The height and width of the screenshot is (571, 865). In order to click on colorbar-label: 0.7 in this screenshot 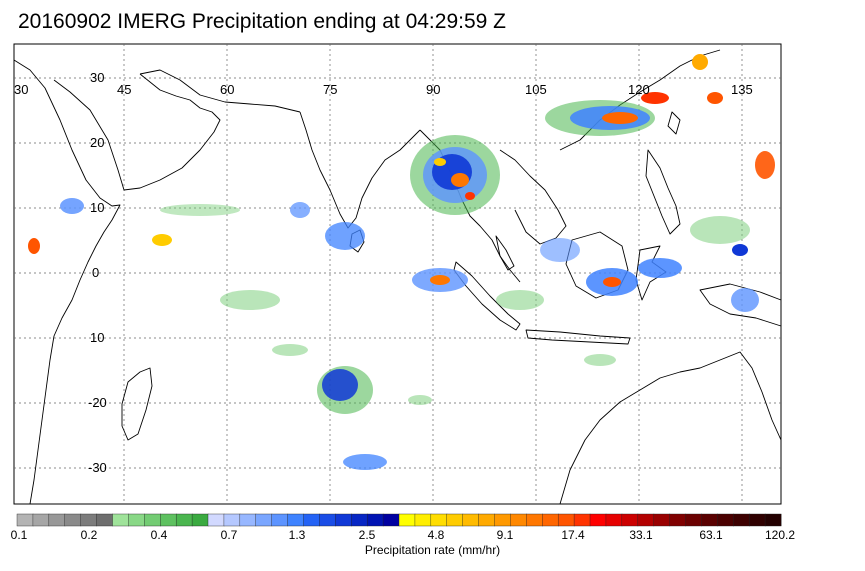, I will do `click(229, 535)`.